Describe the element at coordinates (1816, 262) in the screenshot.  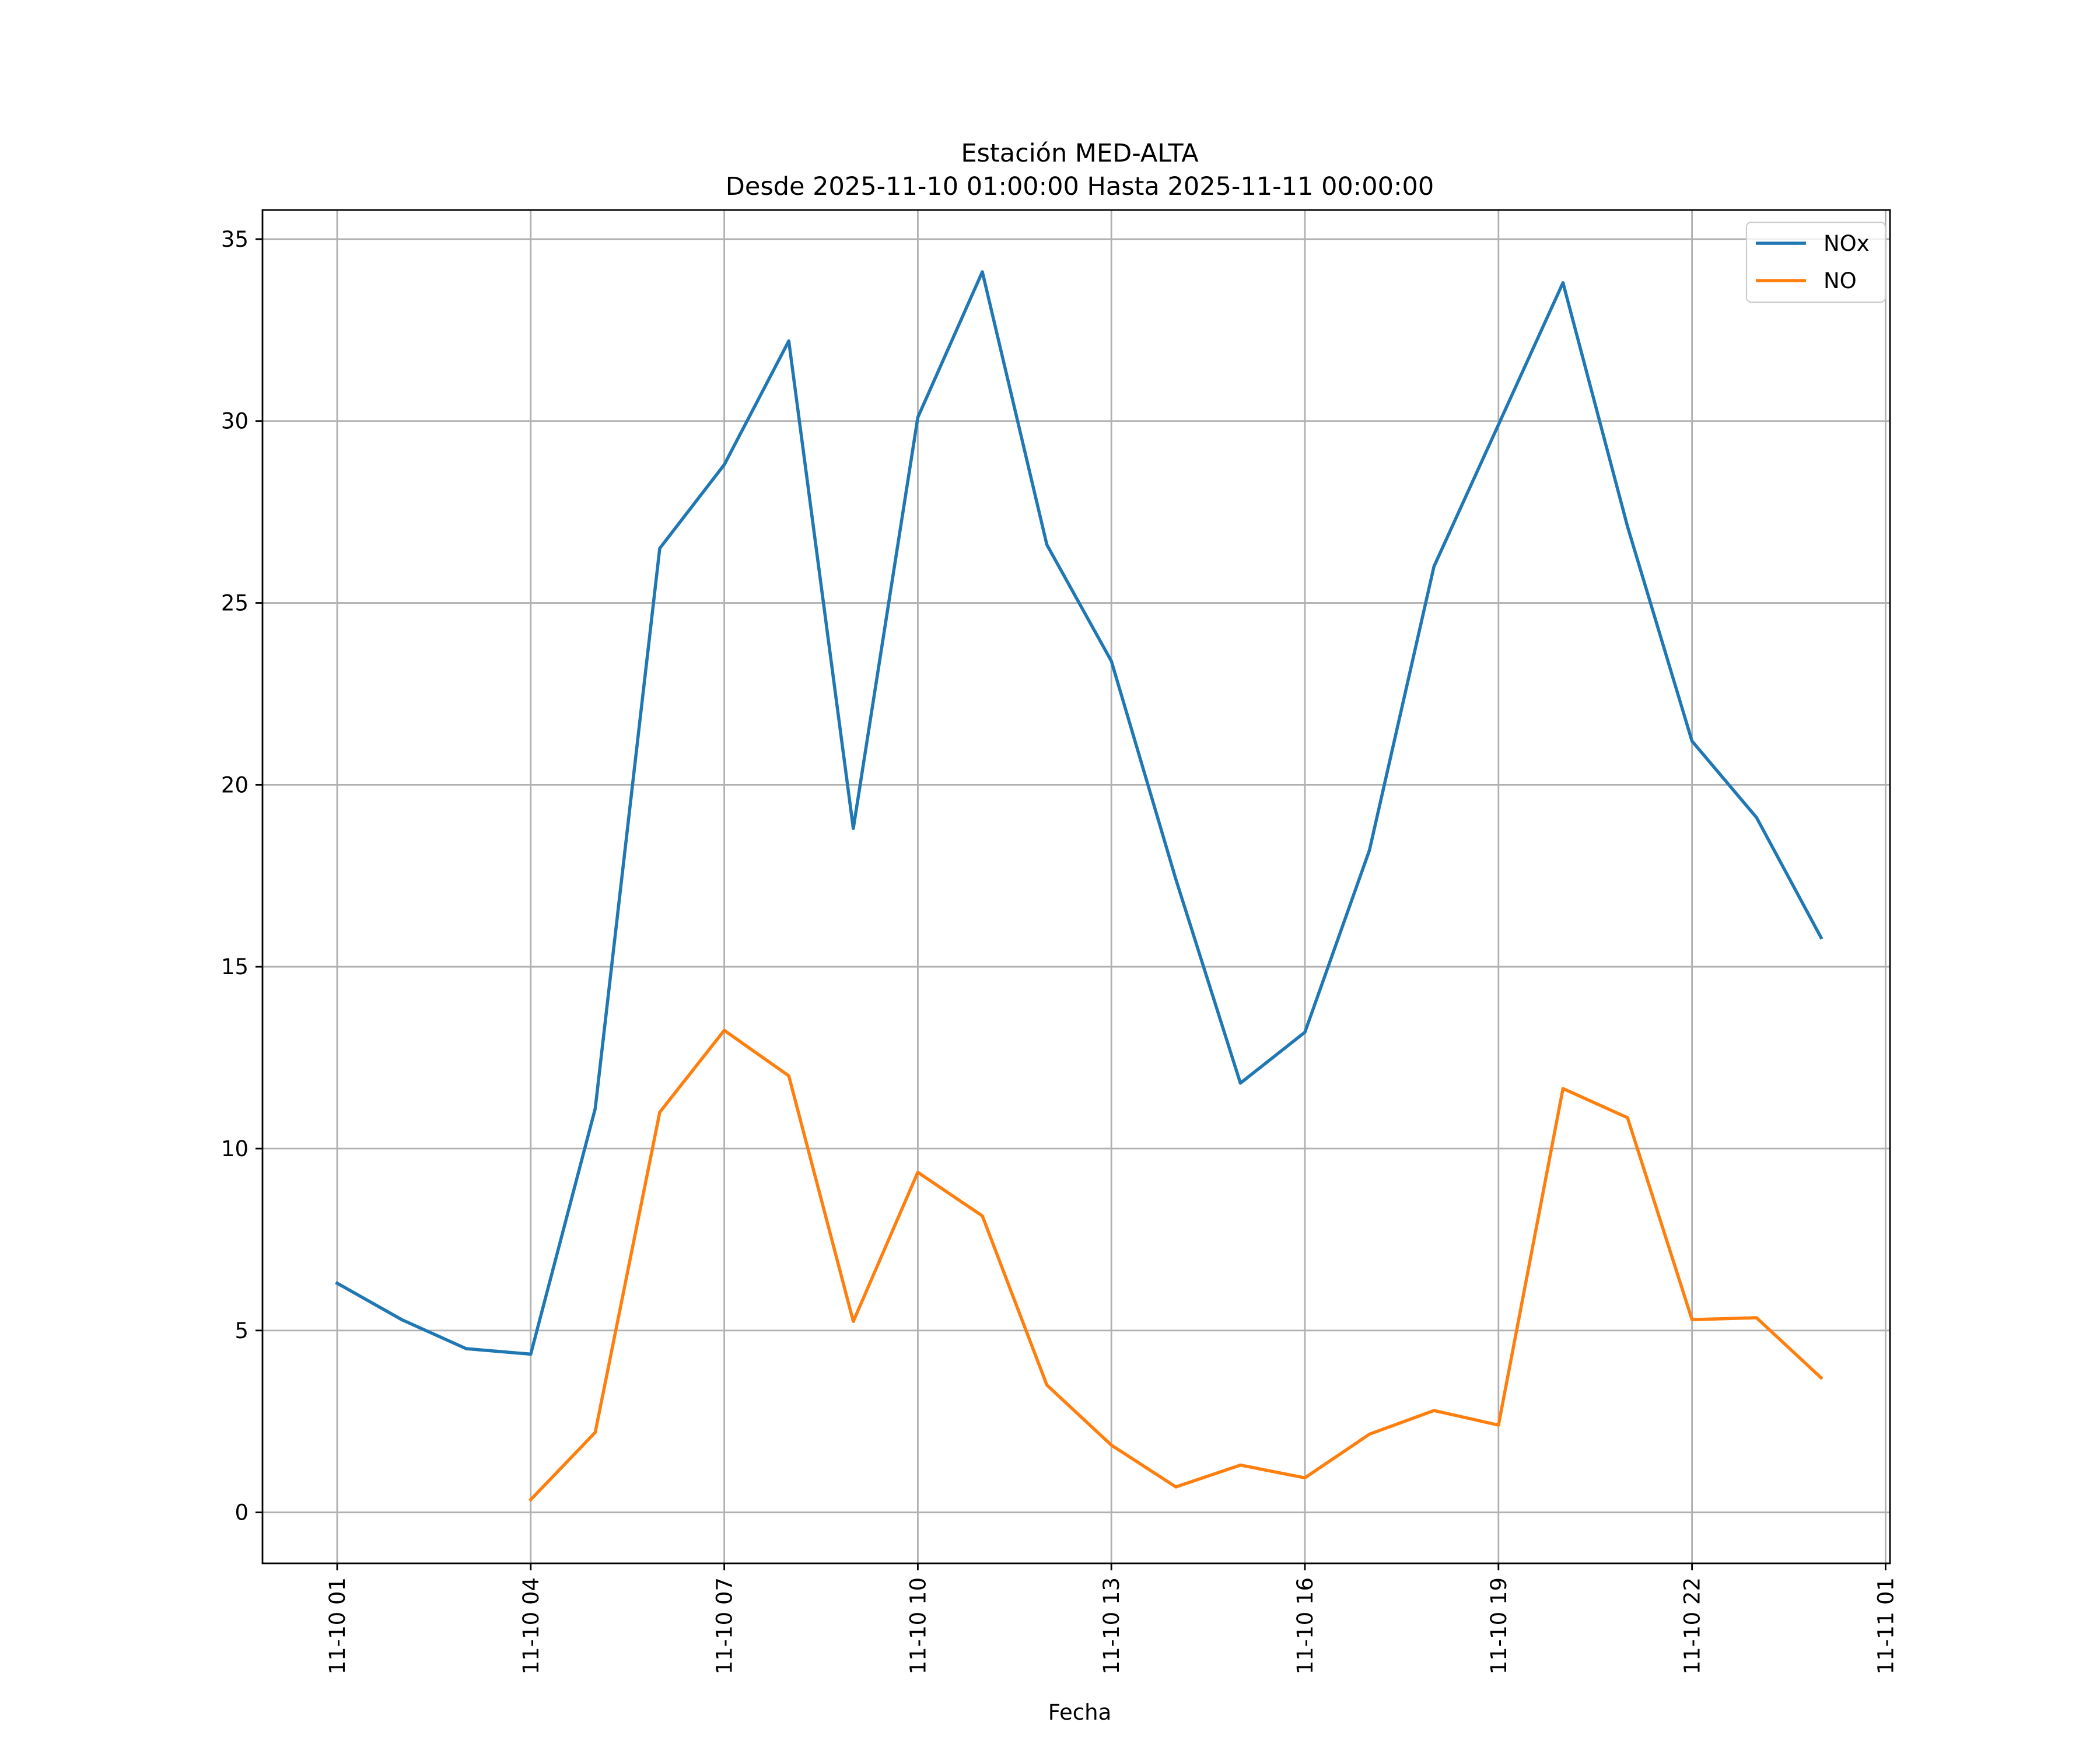
I see `legend: NOx NO` at that location.